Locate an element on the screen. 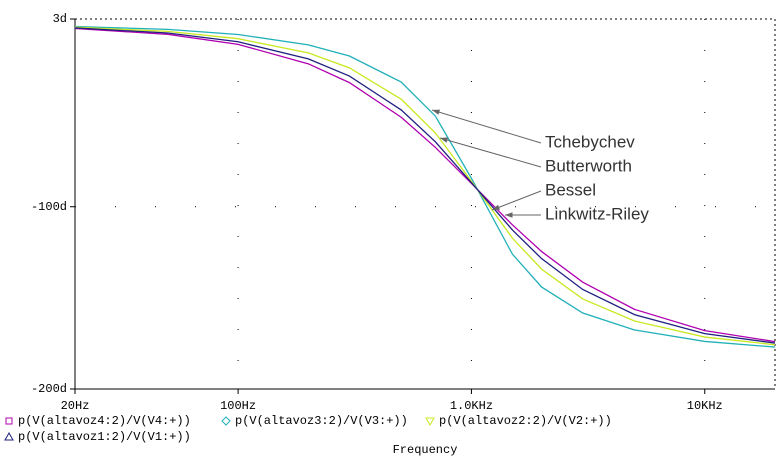 This screenshot has height=456, width=780. x-tick-label: 100Hz is located at coordinates (238, 406).